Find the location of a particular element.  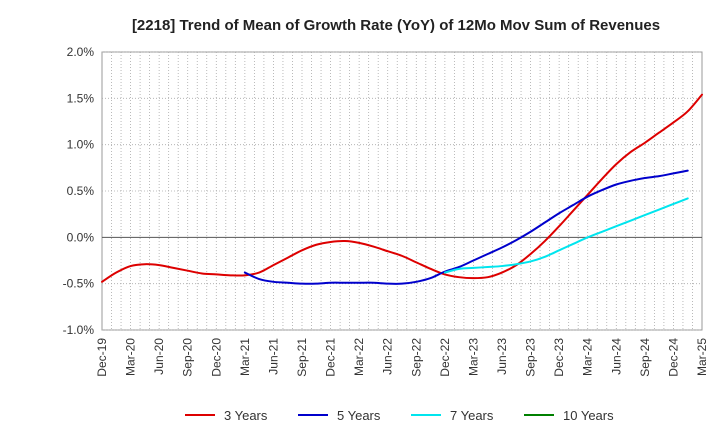

x-tick-label: Dec-24 is located at coordinates (673, 357).